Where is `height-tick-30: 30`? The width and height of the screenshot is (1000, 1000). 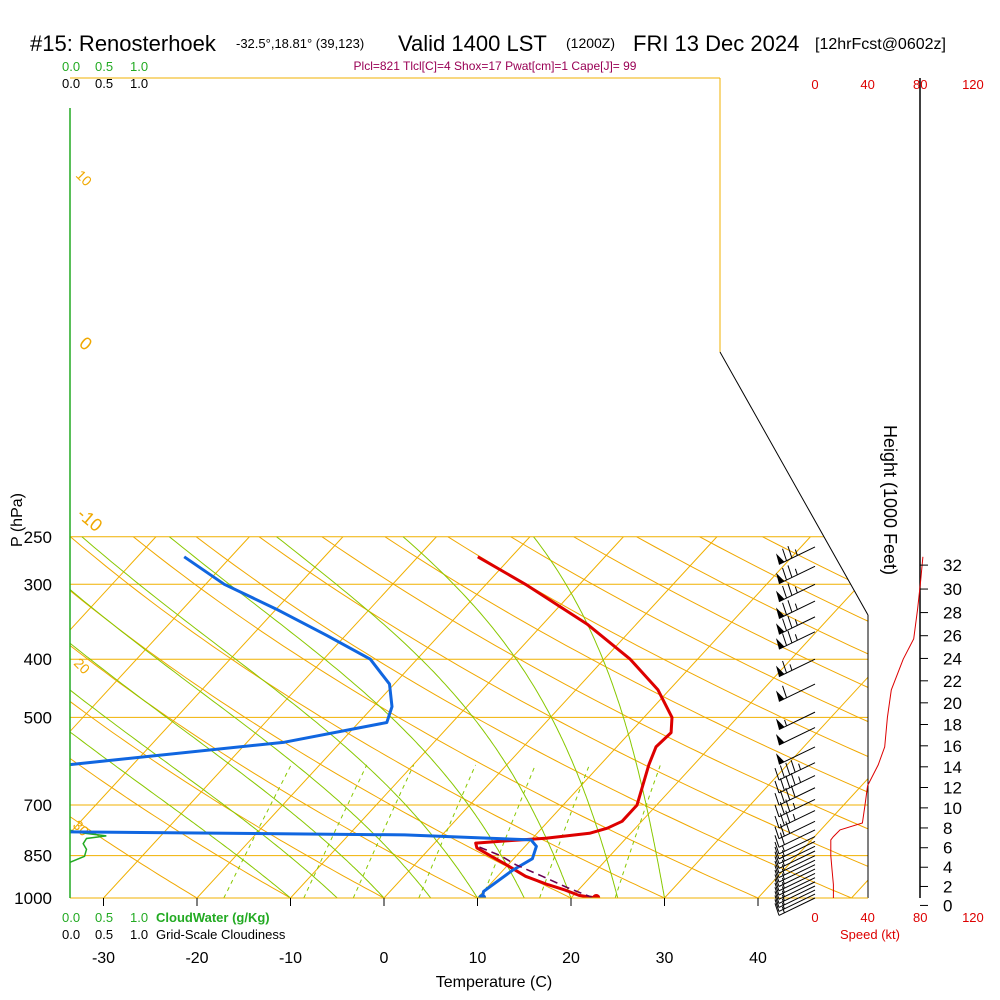 height-tick-30: 30 is located at coordinates (952, 589).